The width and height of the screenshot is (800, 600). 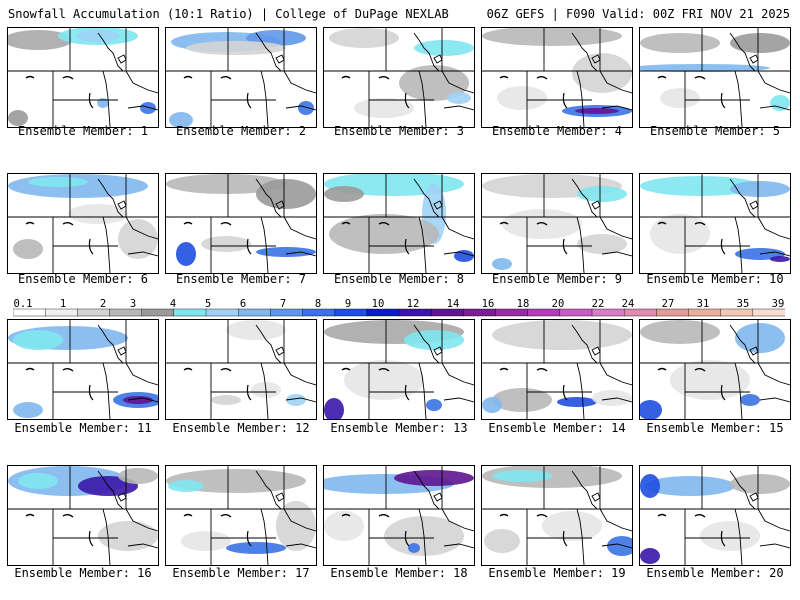 What do you see at coordinates (283, 304) in the screenshot?
I see `colorbar-tick-label: 7` at bounding box center [283, 304].